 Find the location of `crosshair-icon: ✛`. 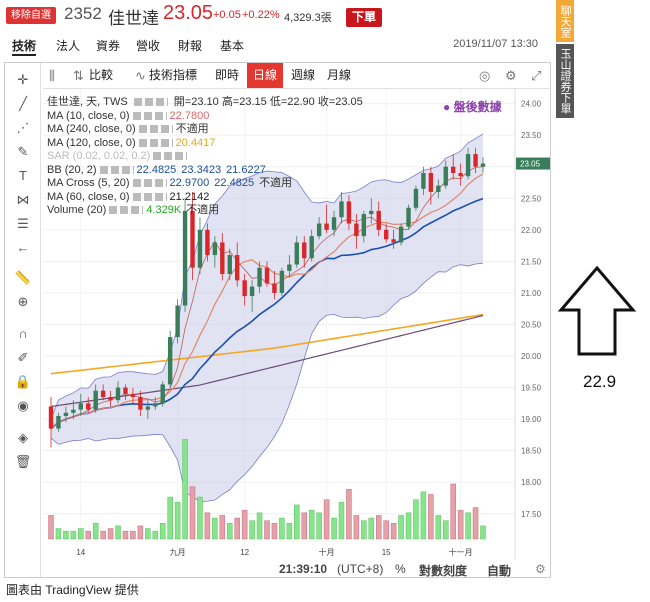

crosshair-icon: ✛ is located at coordinates (23, 79).